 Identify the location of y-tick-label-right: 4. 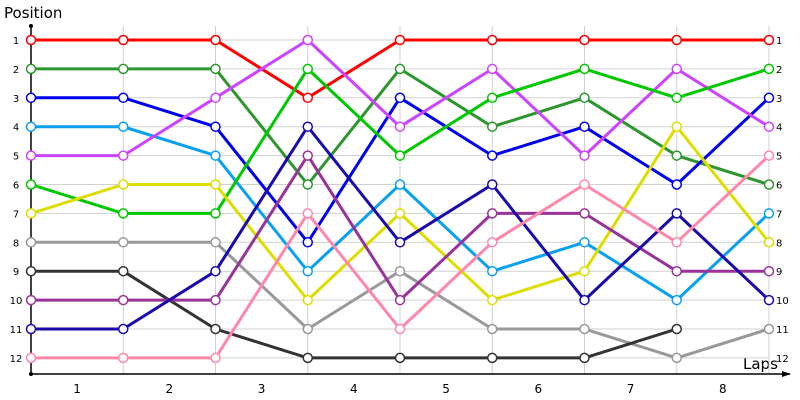
(779, 128).